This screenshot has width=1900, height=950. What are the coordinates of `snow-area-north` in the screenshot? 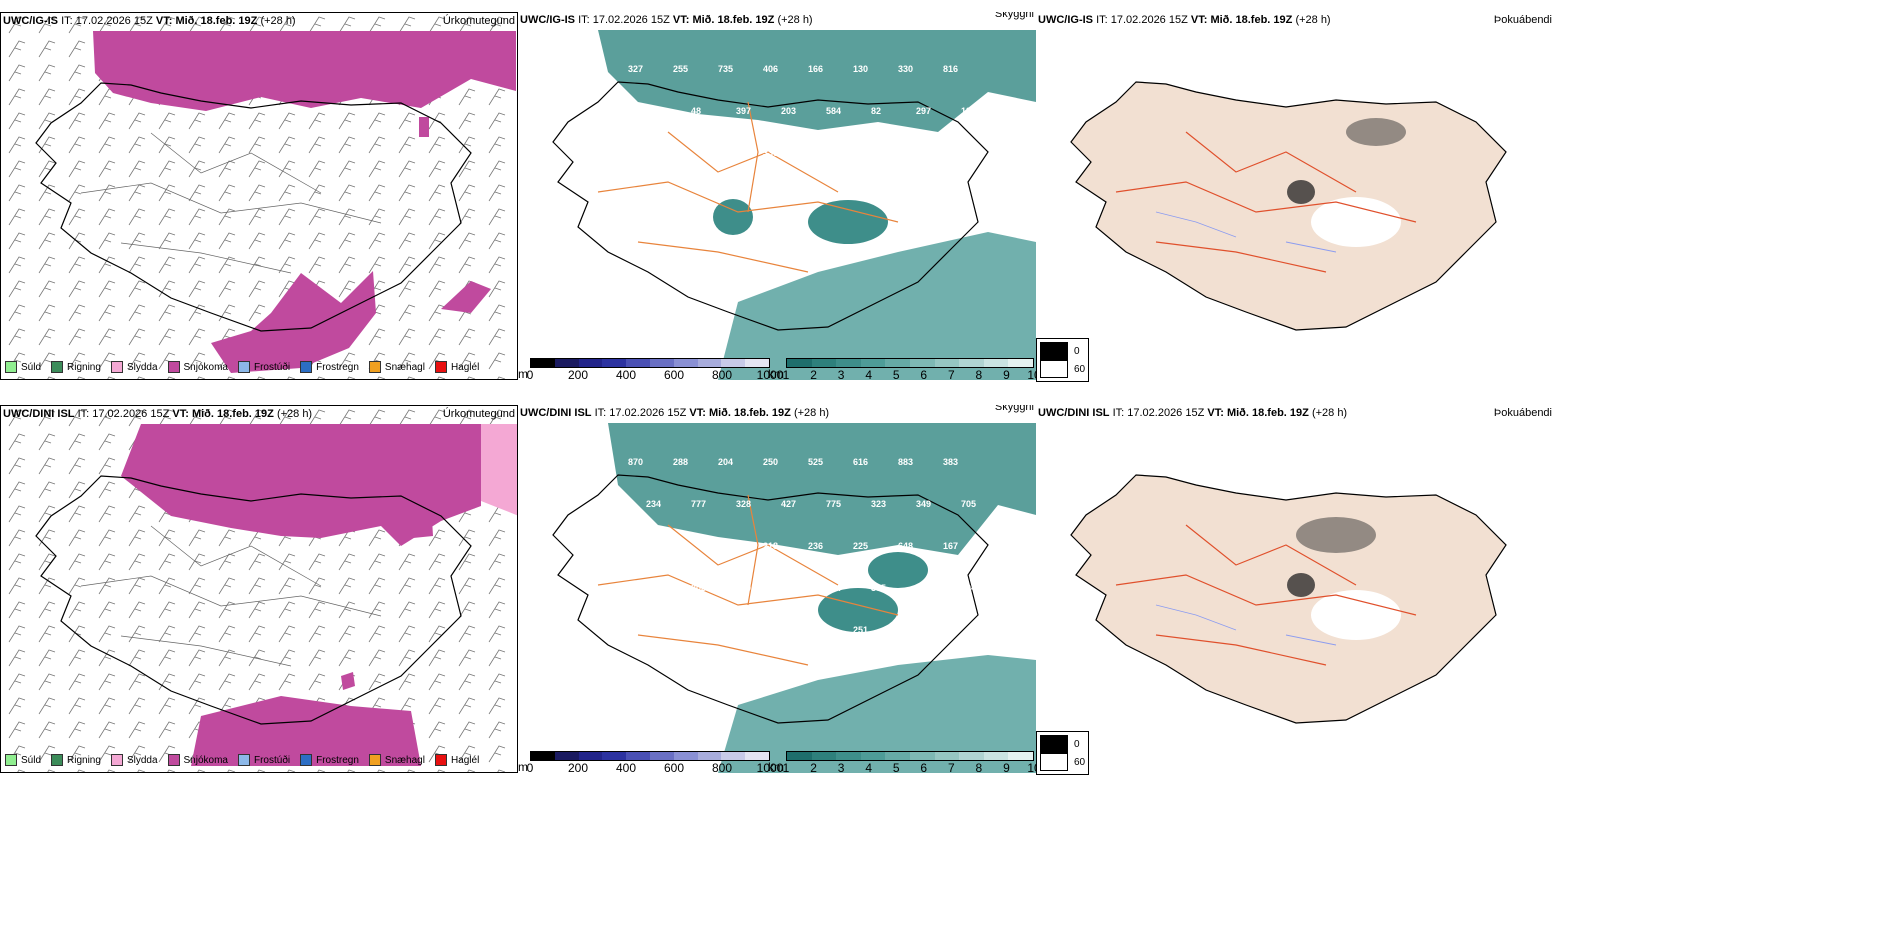 It's located at (301, 485).